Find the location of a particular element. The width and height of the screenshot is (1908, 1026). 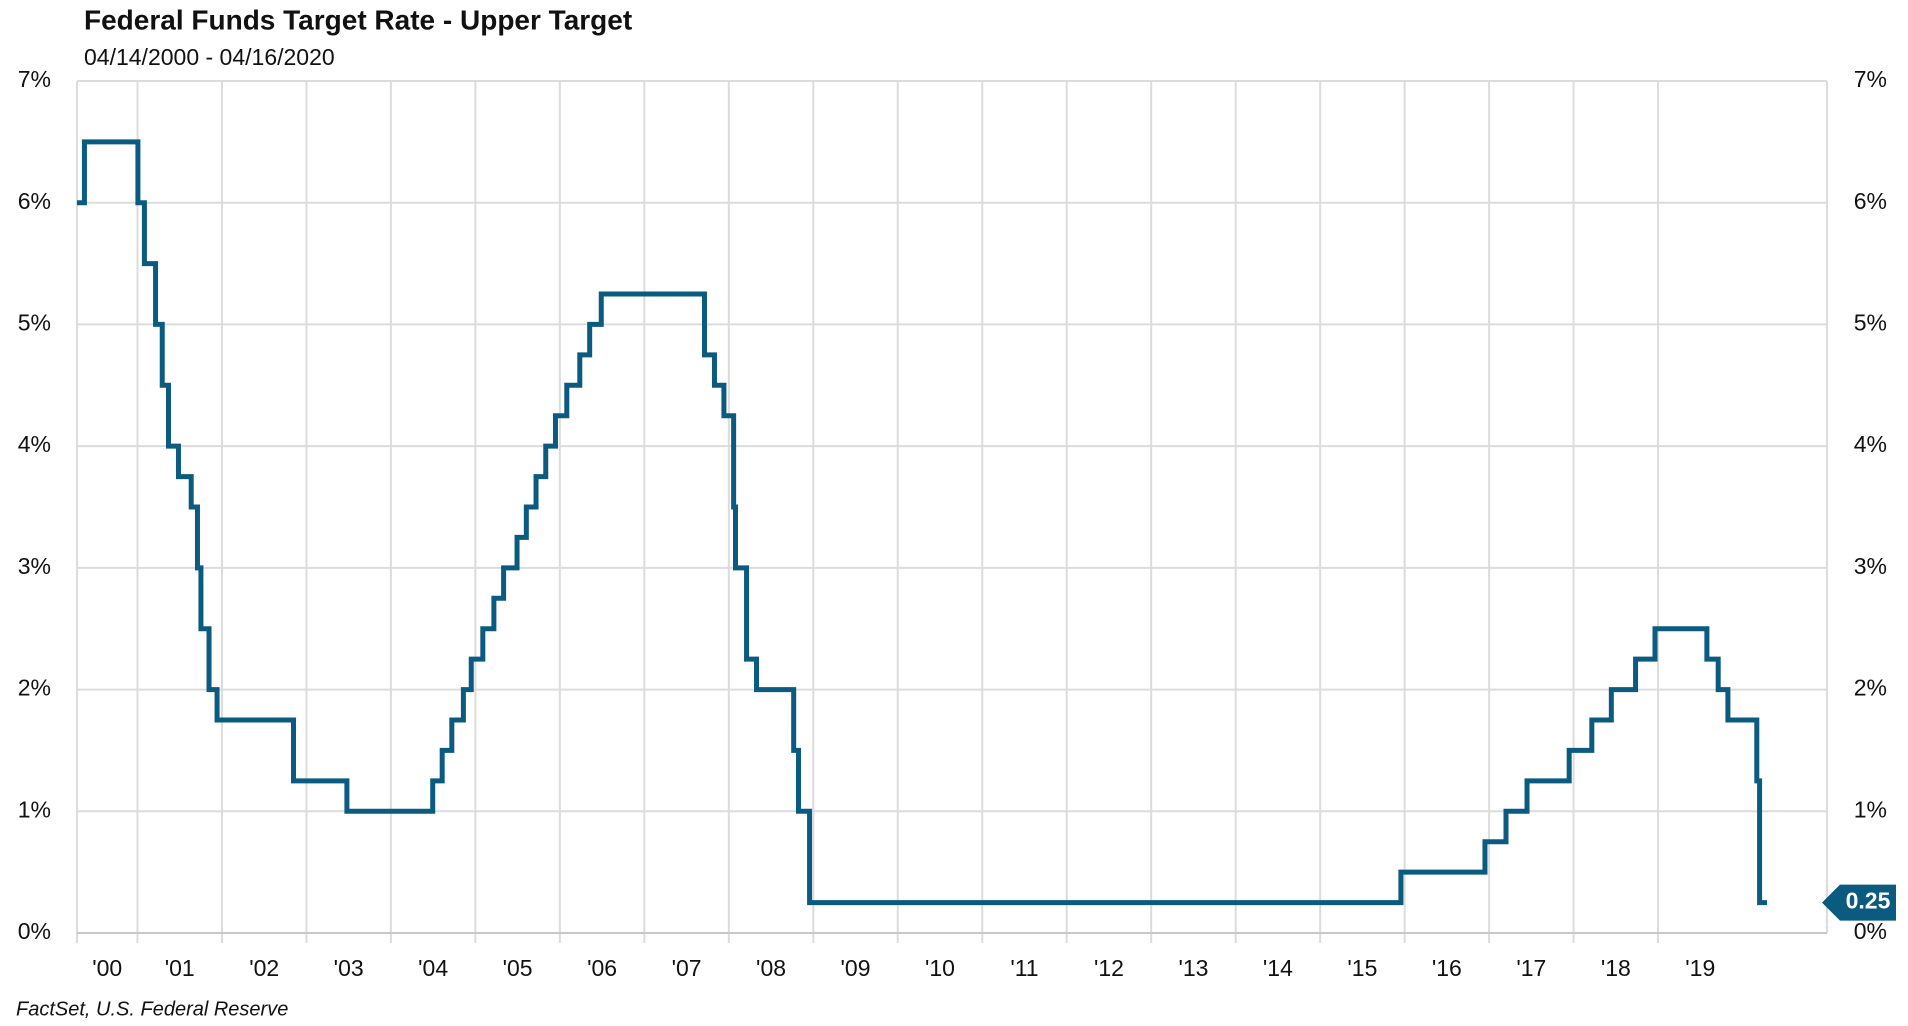

y2-tick-label: 0% is located at coordinates (1870, 931).